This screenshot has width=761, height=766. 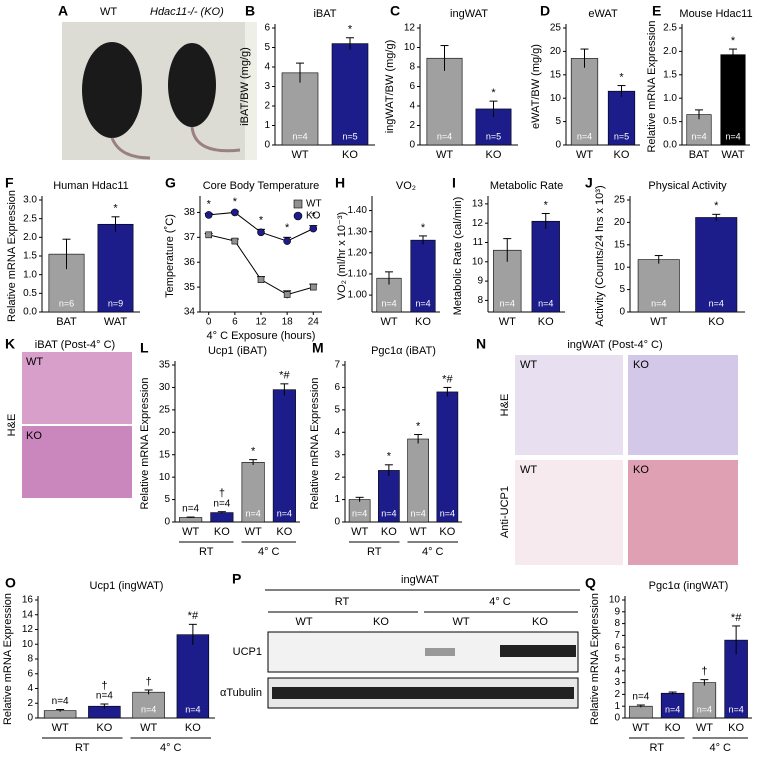 What do you see at coordinates (469, 14) in the screenshot?
I see `chart-title: ingWAT` at bounding box center [469, 14].